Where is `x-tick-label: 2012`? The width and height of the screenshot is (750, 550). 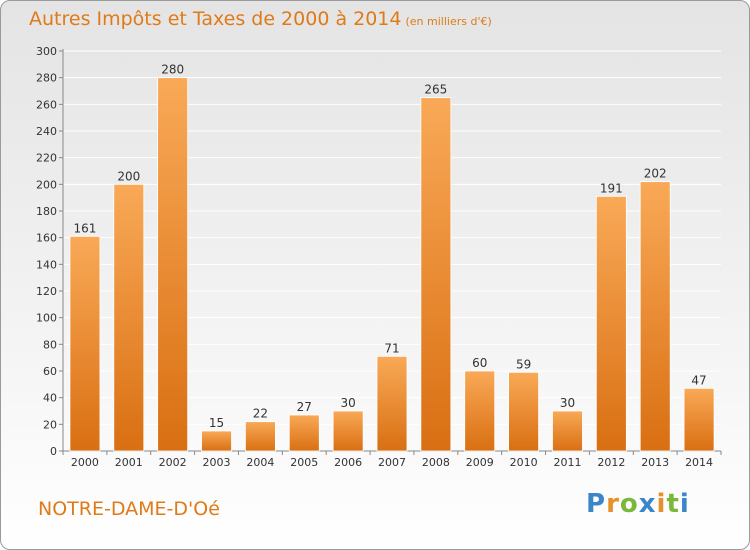
x-tick-label: 2012 is located at coordinates (611, 462).